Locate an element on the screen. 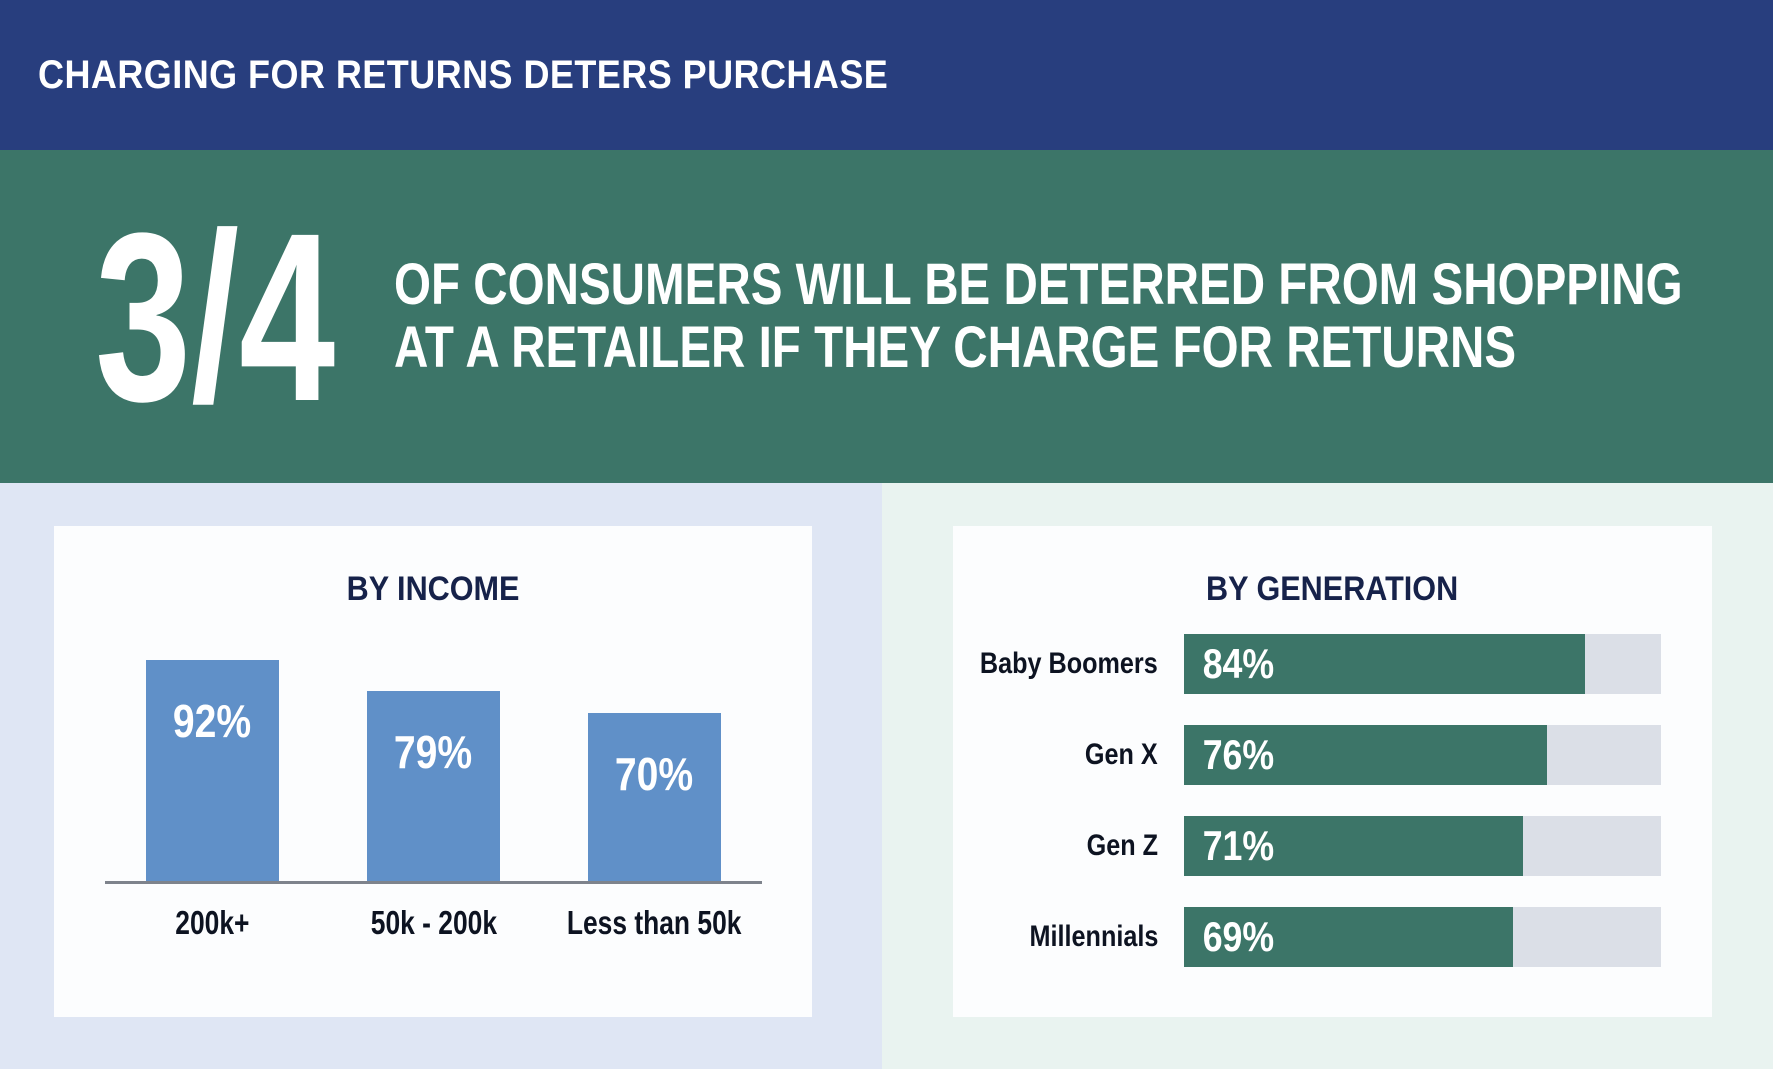 This screenshot has width=1773, height=1069. header-bar: CHARGING FOR RETURNS DETERS PURCHASE is located at coordinates (886, 75).